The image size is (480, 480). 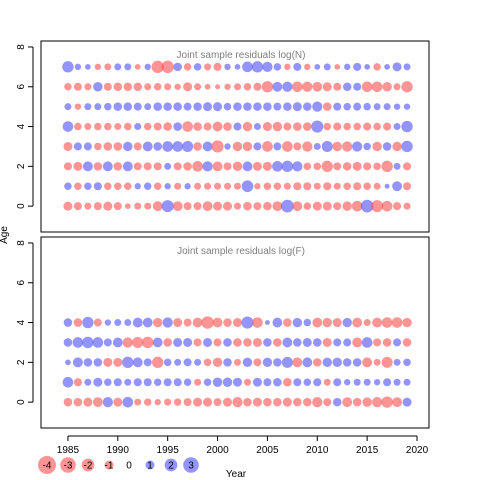 What do you see at coordinates (109, 466) in the screenshot?
I see `legend-label: -1` at bounding box center [109, 466].